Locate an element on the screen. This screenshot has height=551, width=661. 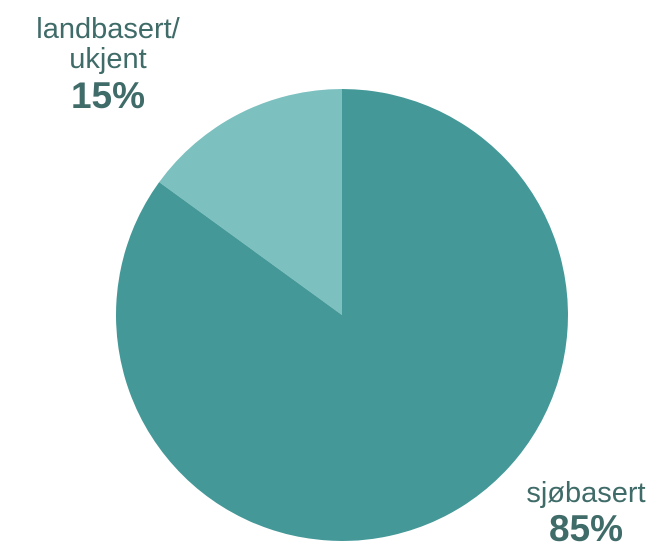
slice-label-sjobasert: sjøbasert 85% is located at coordinates (586, 513).